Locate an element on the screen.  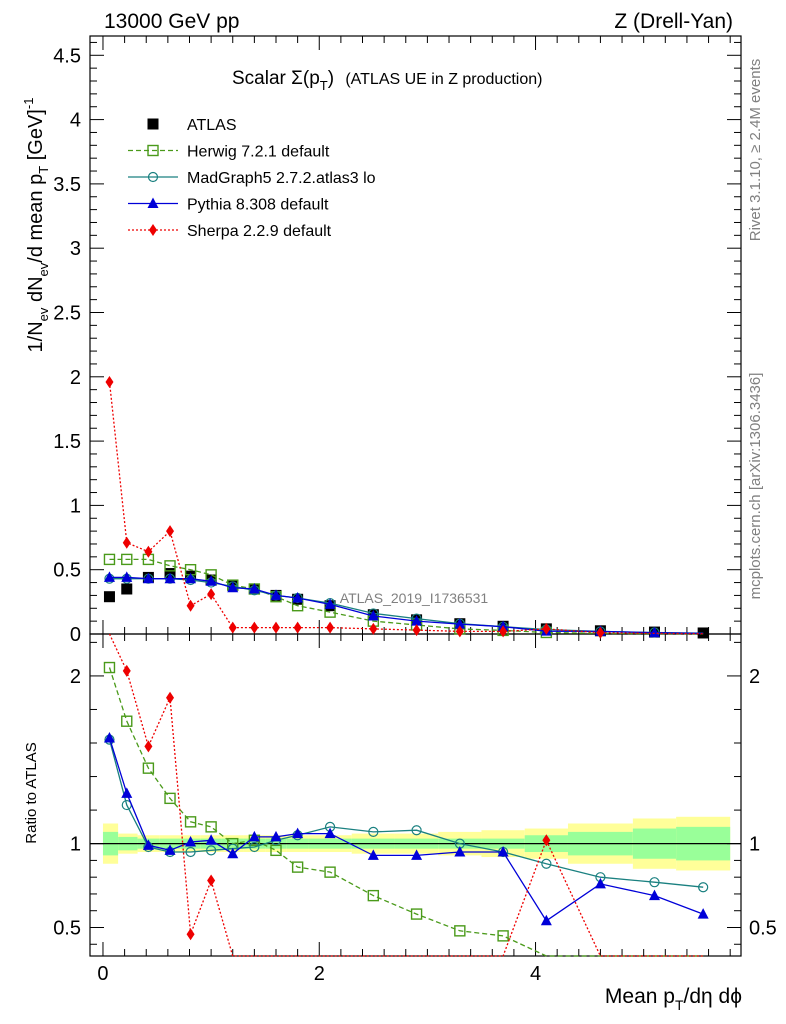
y-axis-label-main: 1/Nev dNev/d mean pT [GeV]-1 is located at coordinates (36, 225).